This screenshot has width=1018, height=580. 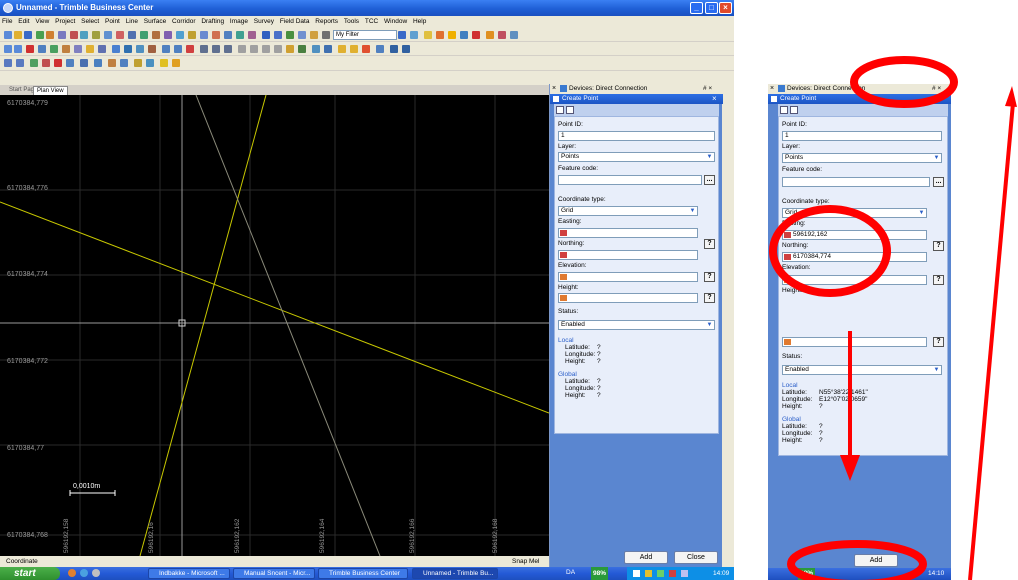 What do you see at coordinates (696, 557) in the screenshot?
I see `close-panel-button: Close` at bounding box center [696, 557].